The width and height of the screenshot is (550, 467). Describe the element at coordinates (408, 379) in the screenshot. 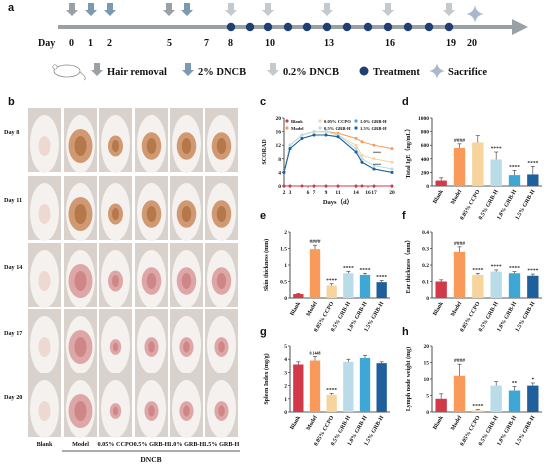

I see `y-axis-label: Lymph node weight (mg)` at that location.